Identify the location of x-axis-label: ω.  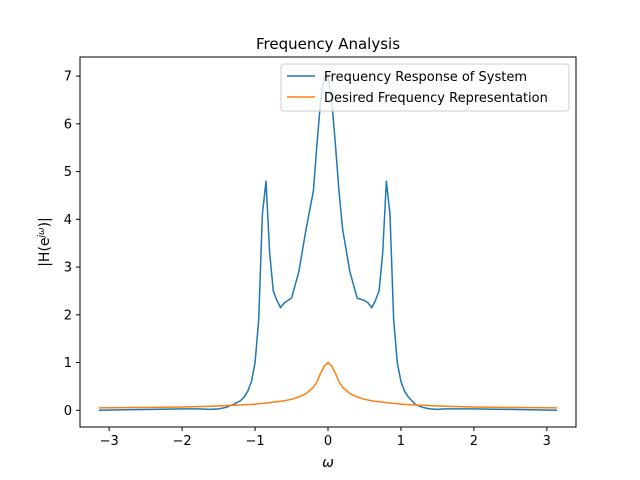
(328, 463).